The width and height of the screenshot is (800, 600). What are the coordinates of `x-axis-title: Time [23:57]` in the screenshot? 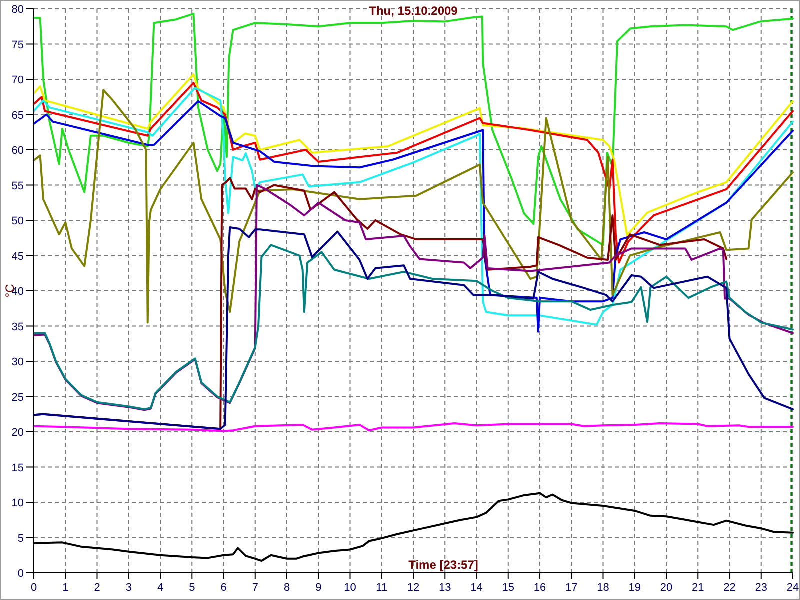 It's located at (443, 565).